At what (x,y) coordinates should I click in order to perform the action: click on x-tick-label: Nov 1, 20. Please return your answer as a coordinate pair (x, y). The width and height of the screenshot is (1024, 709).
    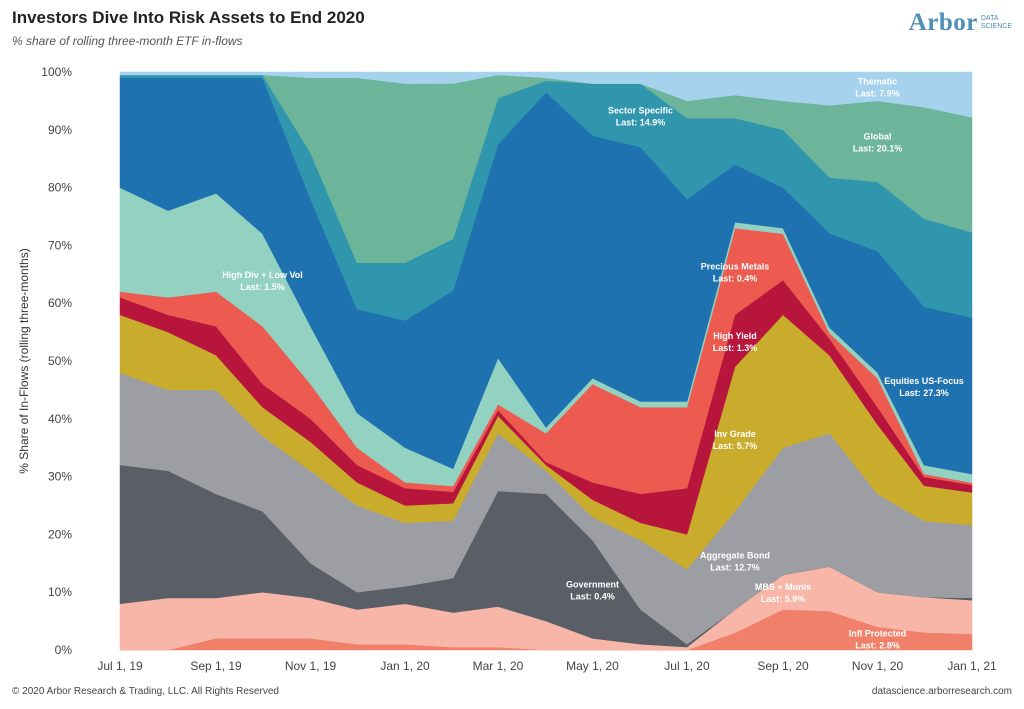
    Looking at the image, I should click on (878, 666).